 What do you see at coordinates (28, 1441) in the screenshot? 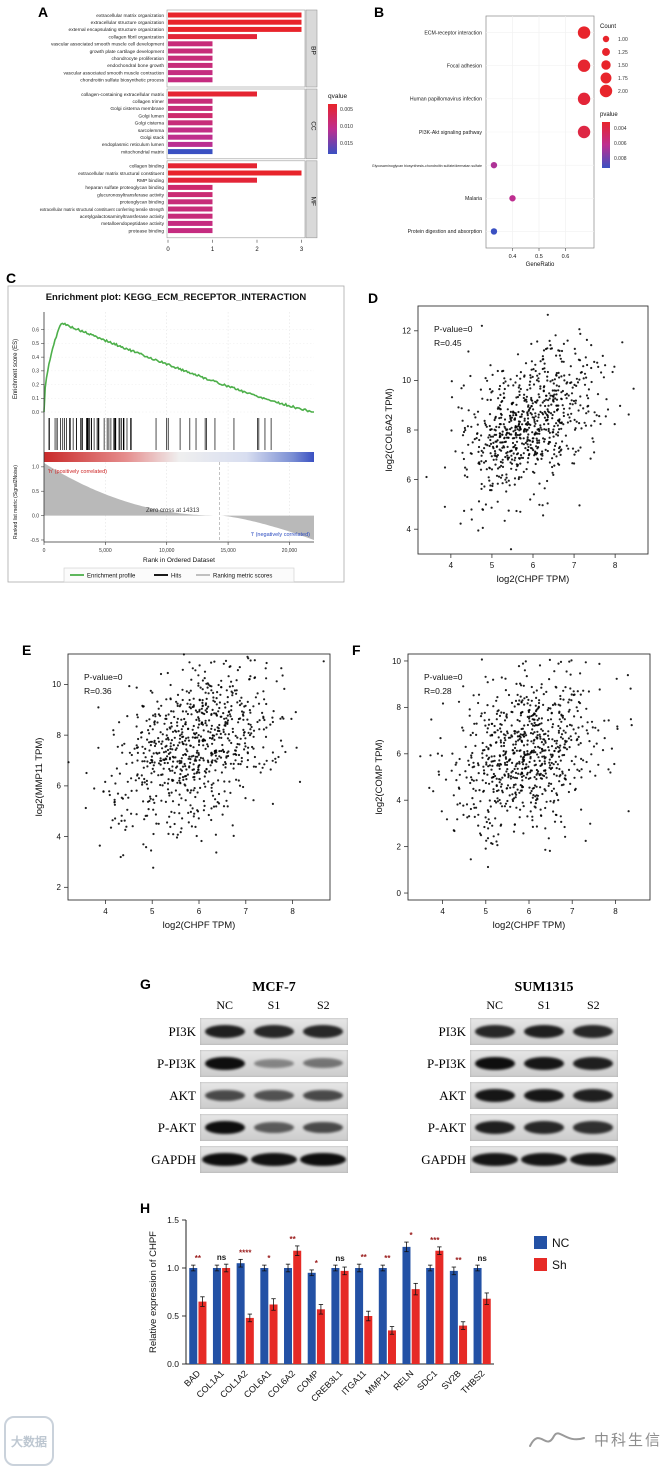
I see `logo-text: 大数据` at bounding box center [28, 1441].